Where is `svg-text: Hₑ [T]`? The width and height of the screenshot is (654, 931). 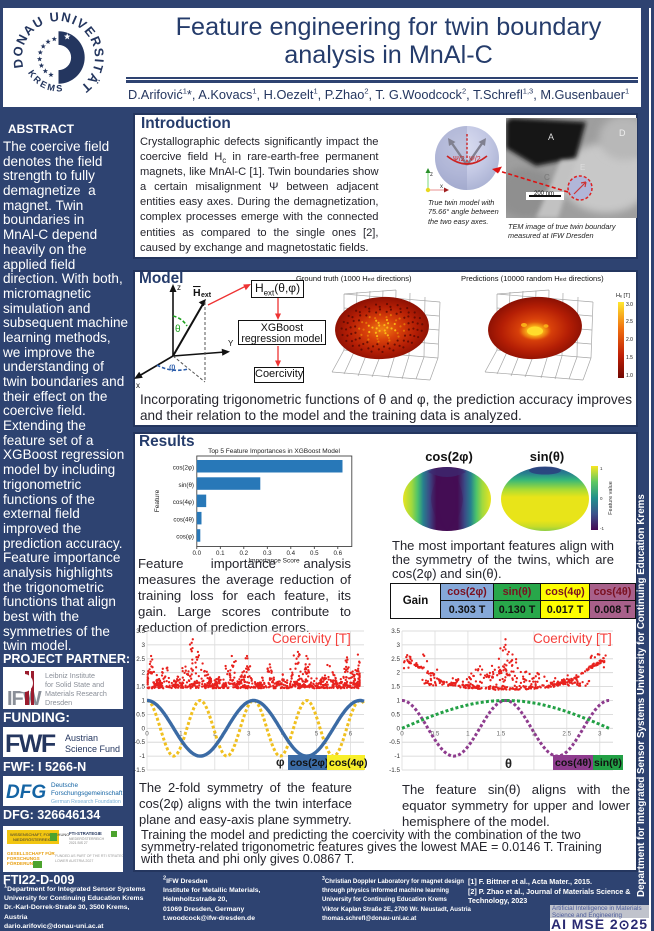
svg-text: Hₑ [T] is located at coordinates (623, 296).